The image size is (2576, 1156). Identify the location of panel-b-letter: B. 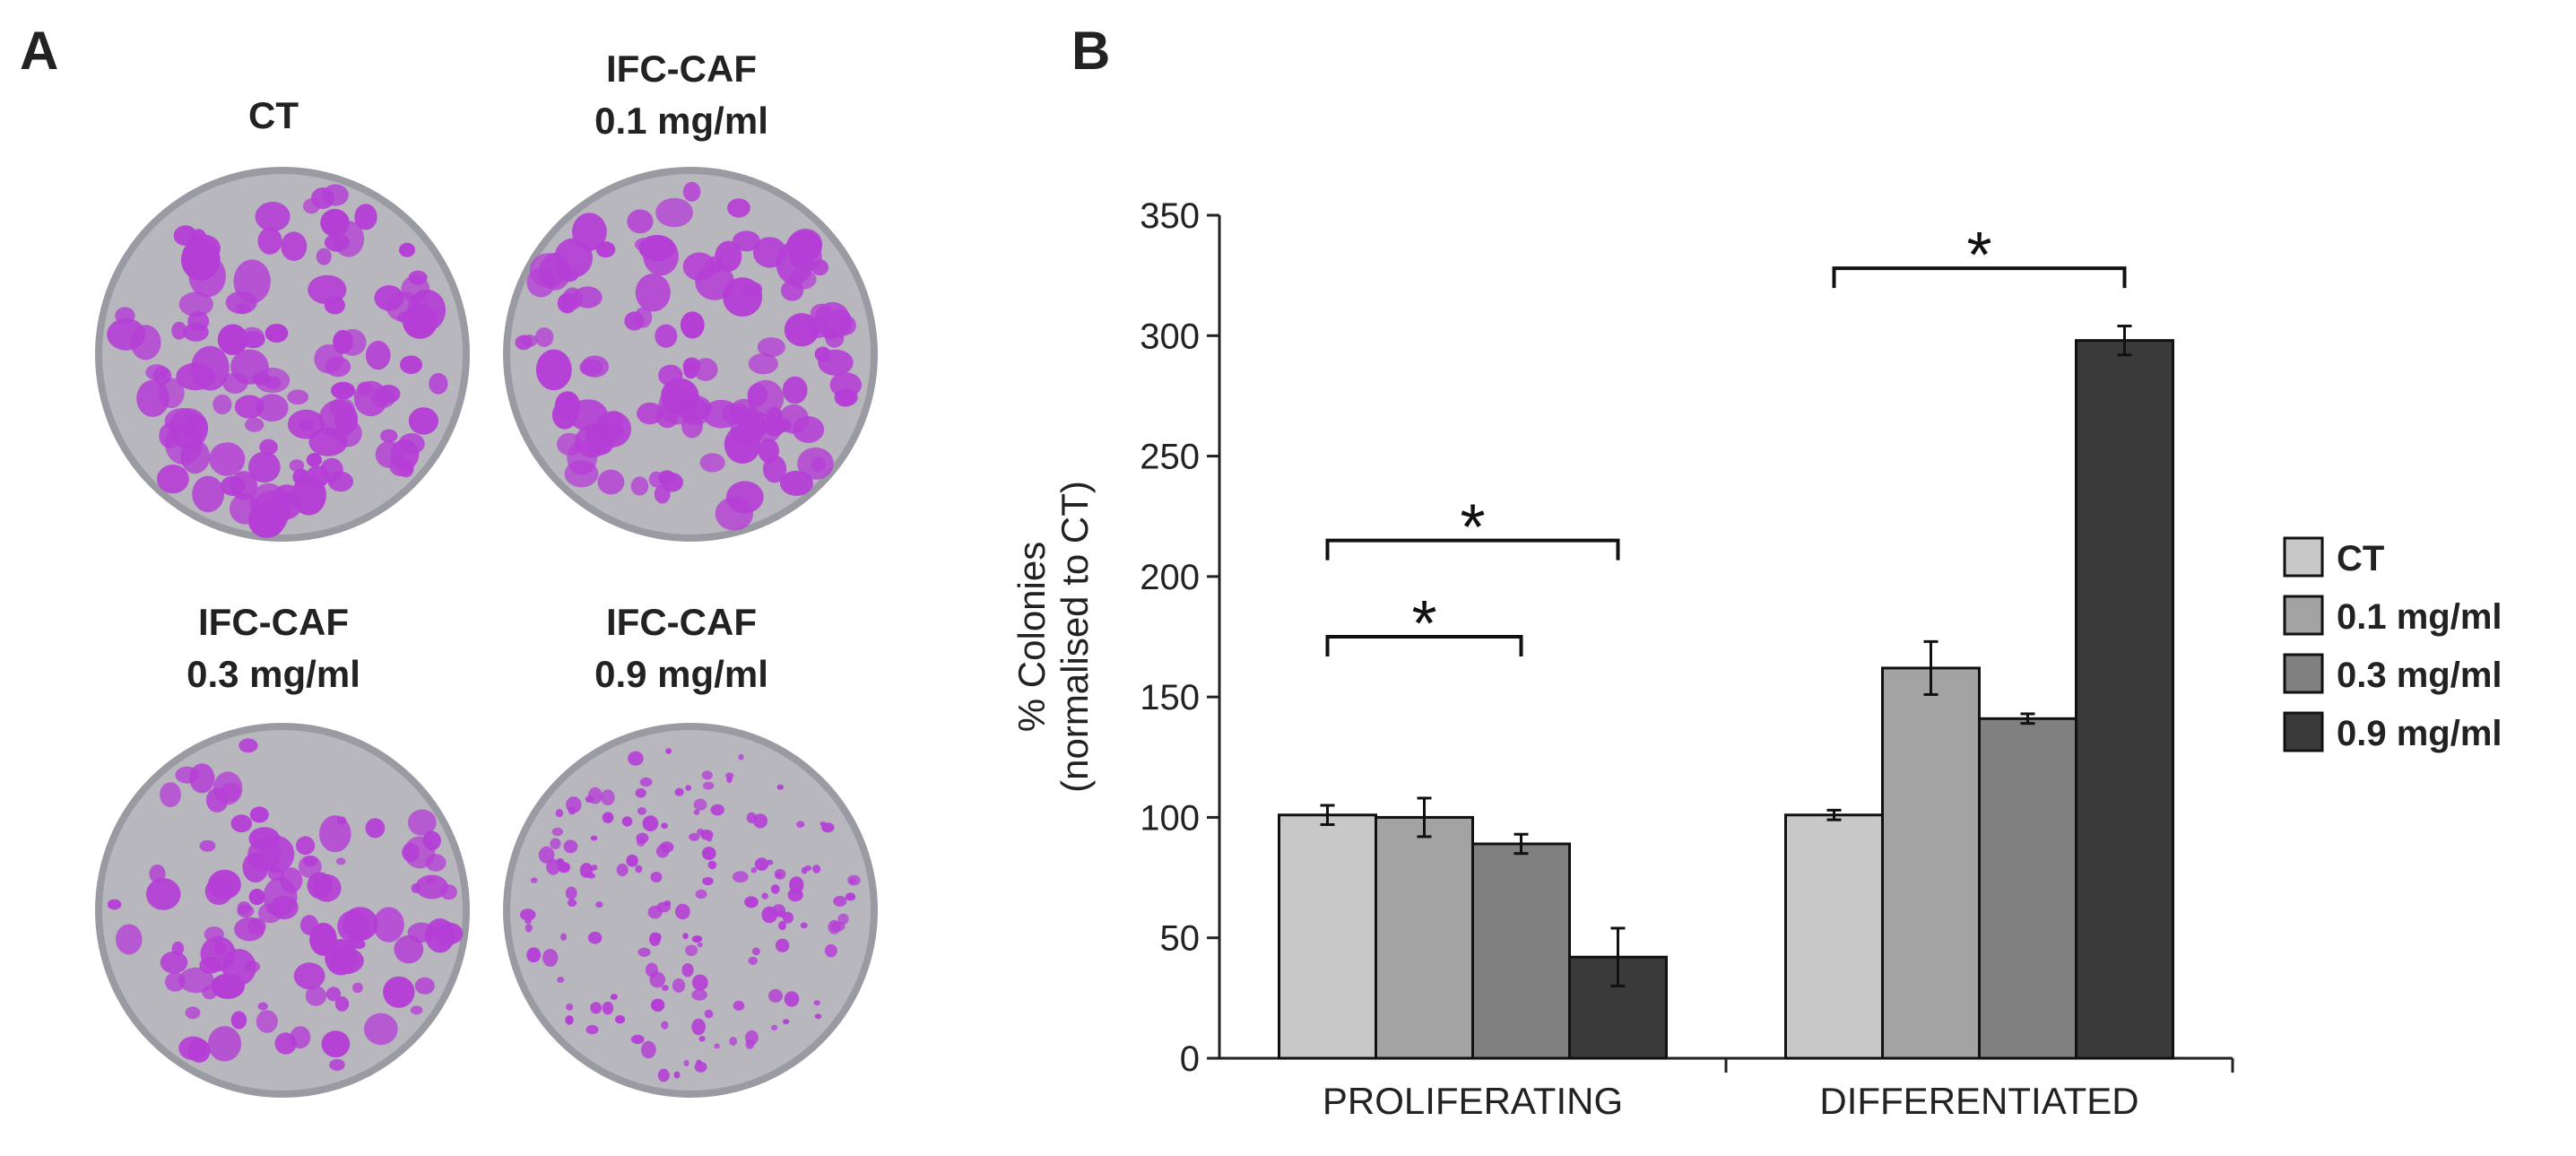
(1091, 51).